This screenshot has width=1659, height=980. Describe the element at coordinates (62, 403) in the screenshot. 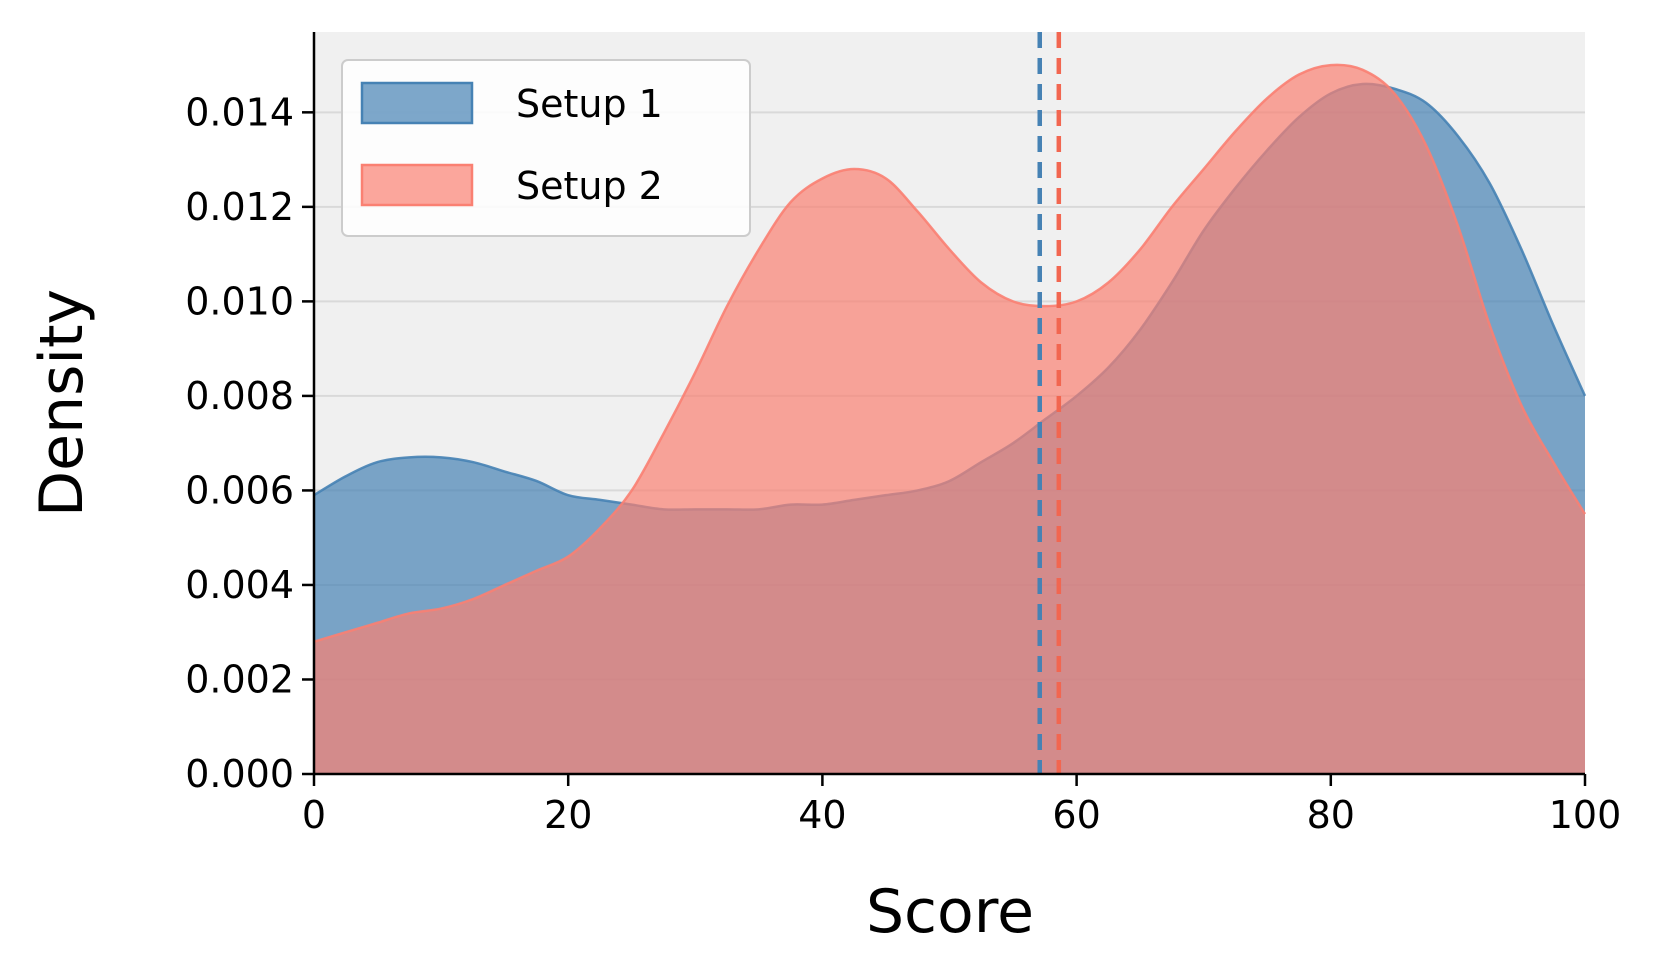

I see `y-axis-label: Density` at that location.